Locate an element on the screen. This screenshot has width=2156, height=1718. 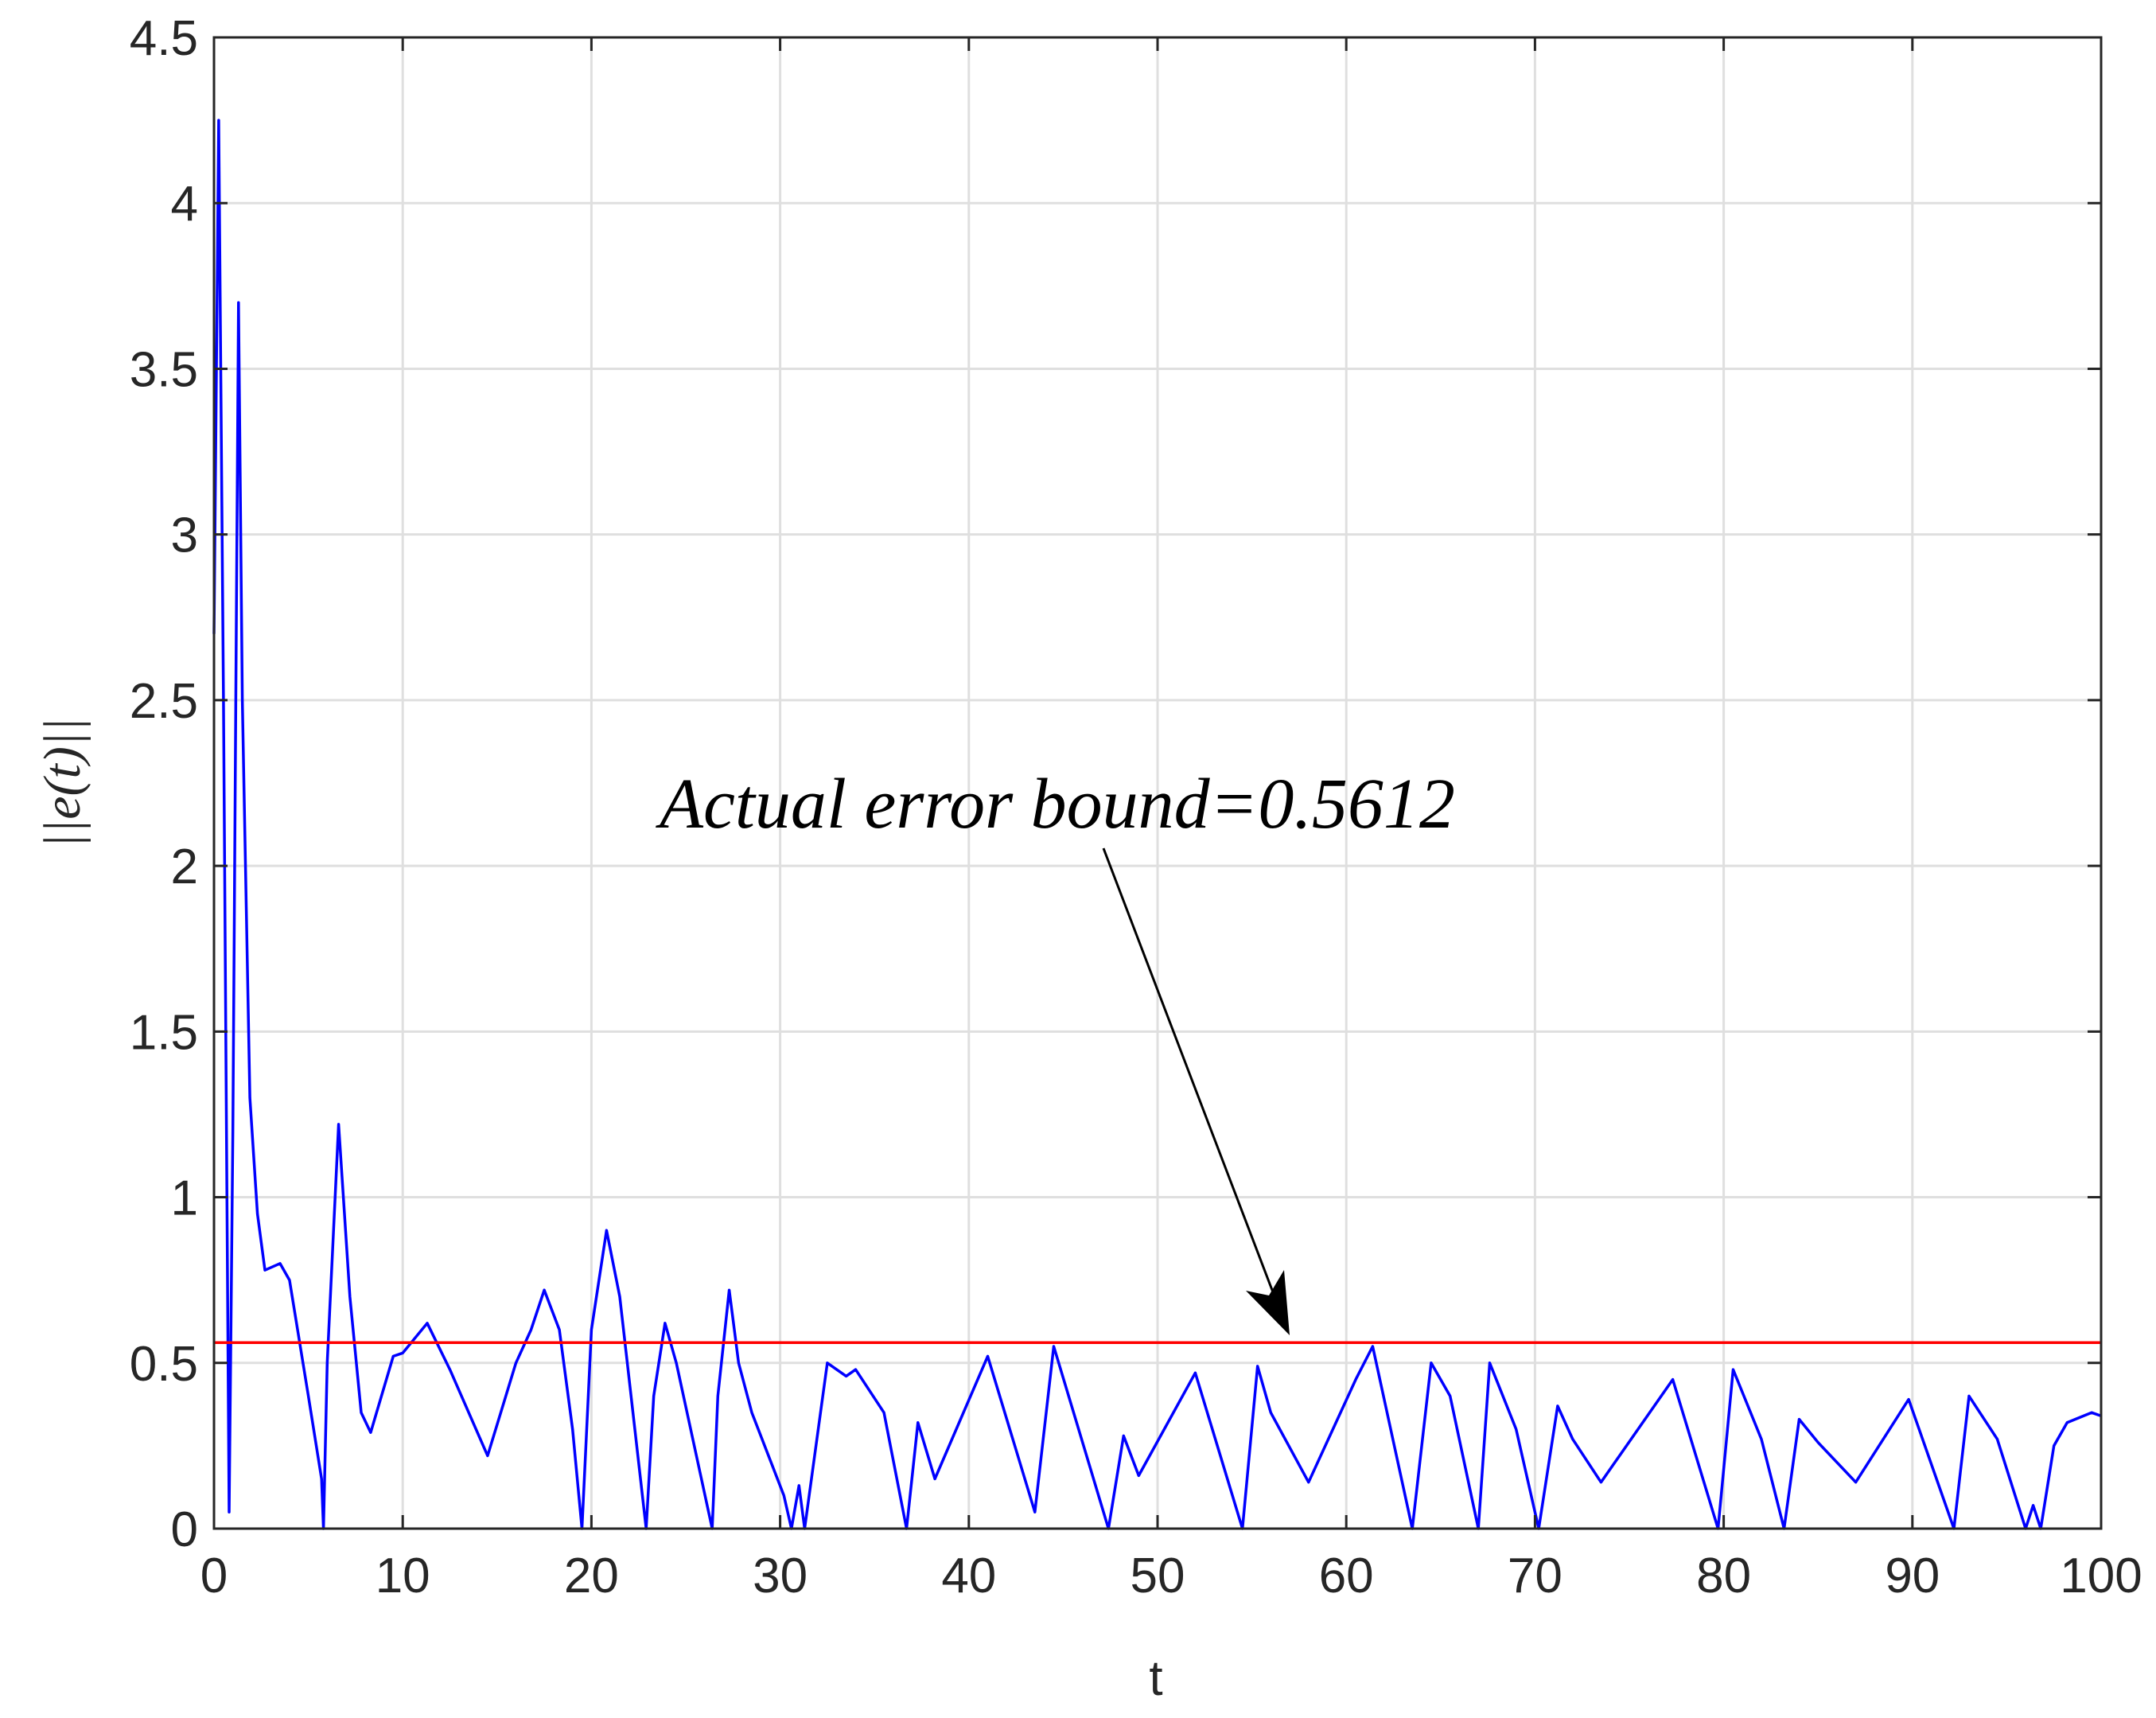
x-tick-label: 60 is located at coordinates (1346, 1576).